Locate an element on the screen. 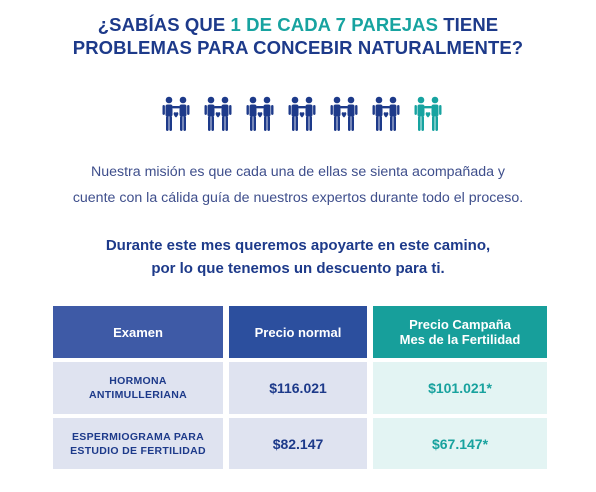  header-campaign-line-1: Precio Campaña is located at coordinates (460, 324).